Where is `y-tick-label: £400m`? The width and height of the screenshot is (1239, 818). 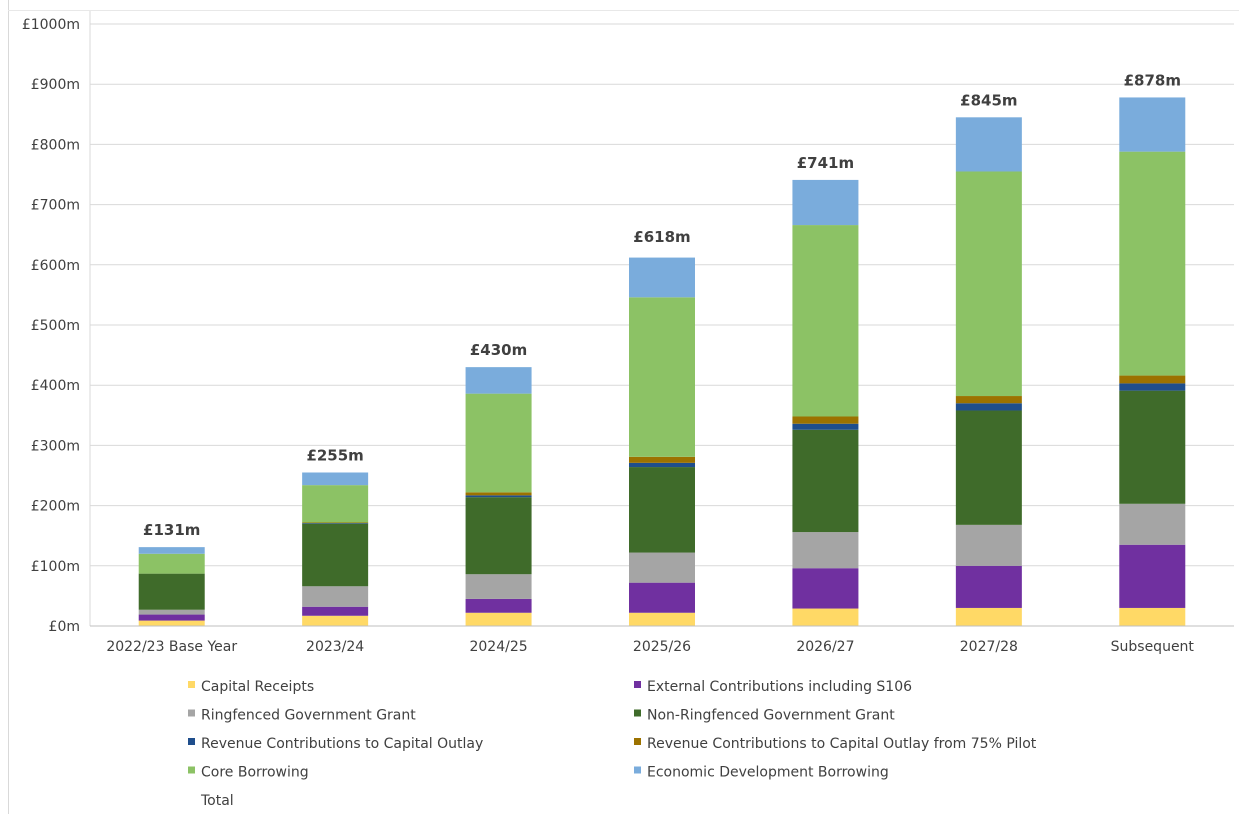
y-tick-label: £400m is located at coordinates (55, 386).